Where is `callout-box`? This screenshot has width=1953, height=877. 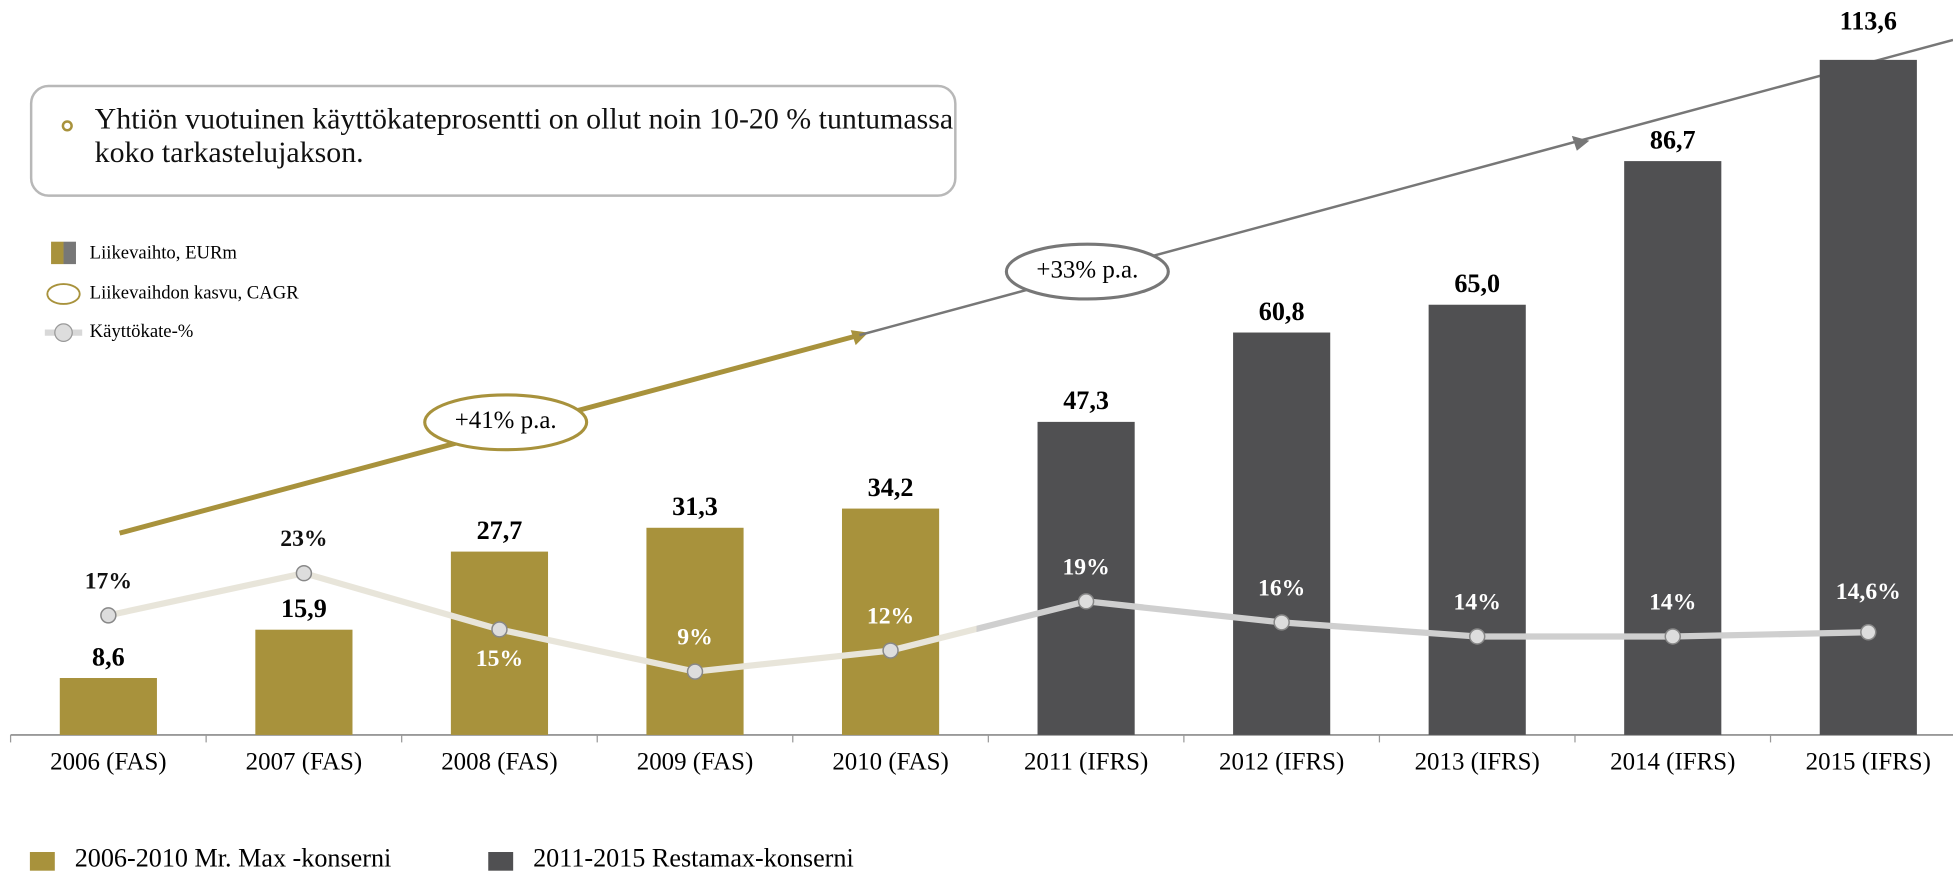
callout-box is located at coordinates (493, 140).